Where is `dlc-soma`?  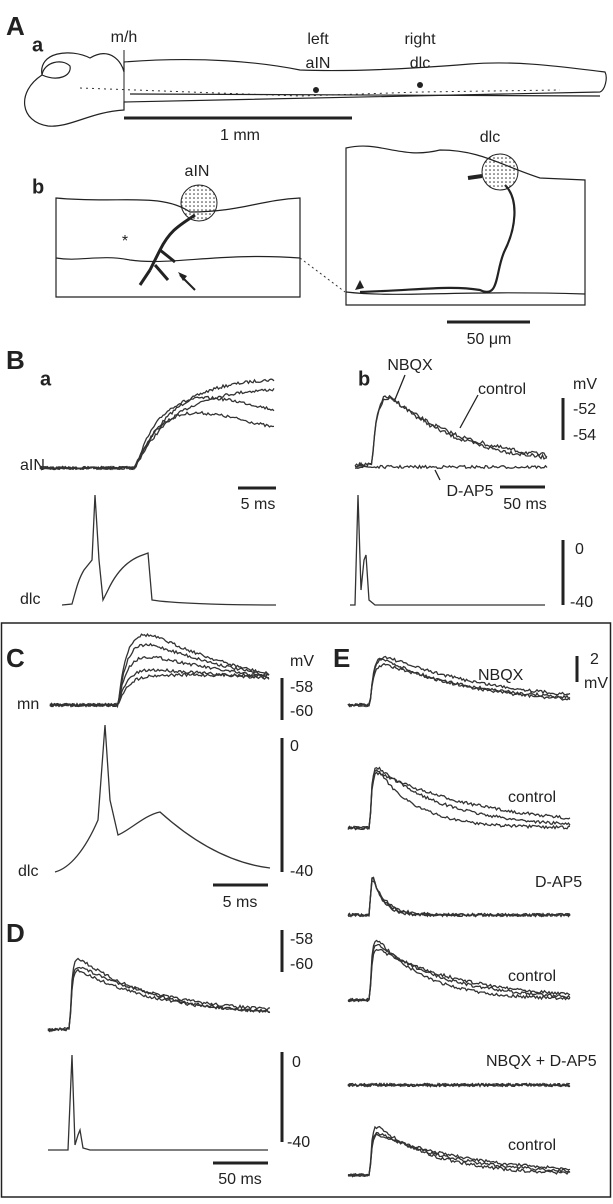
dlc-soma is located at coordinates (500, 172).